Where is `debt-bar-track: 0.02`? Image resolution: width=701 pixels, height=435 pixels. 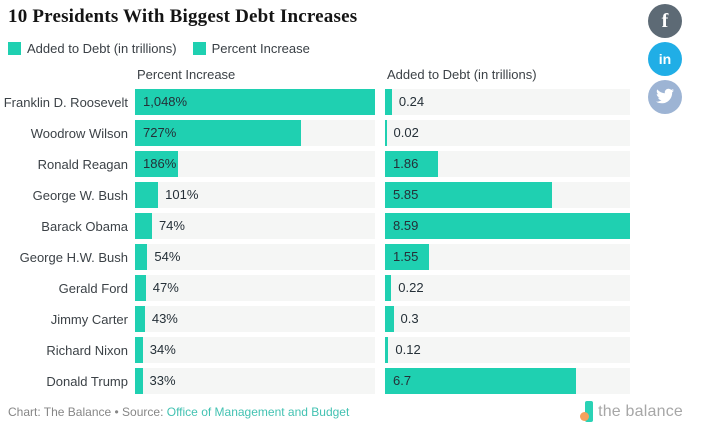 debt-bar-track: 0.02 is located at coordinates (507, 133).